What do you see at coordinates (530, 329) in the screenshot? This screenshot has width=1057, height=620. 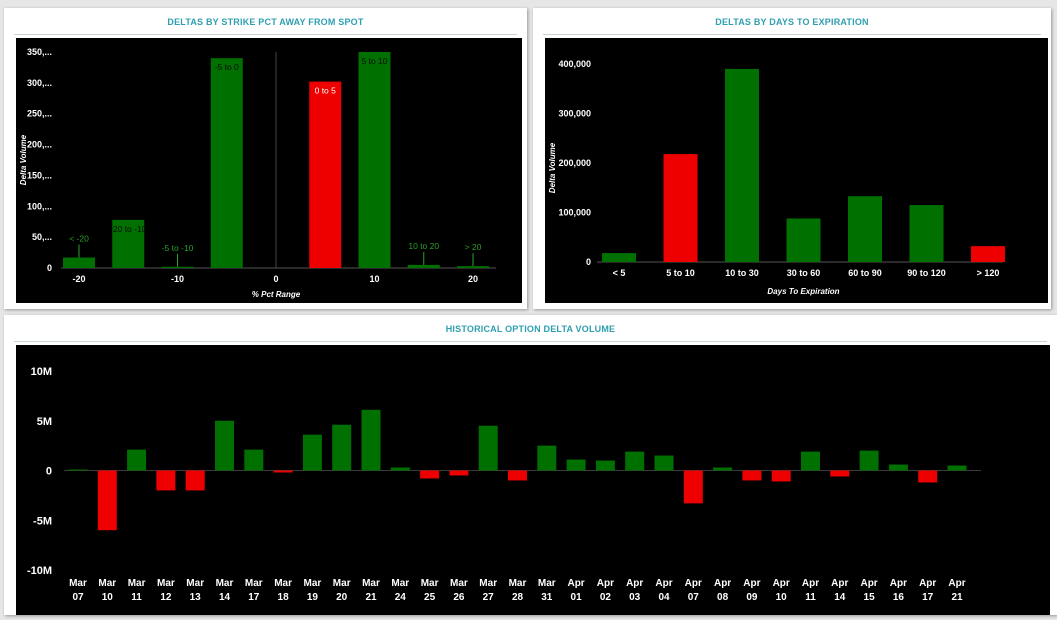 I see `history-panel-title: HISTORICAL OPTION DELTA VOLUME` at bounding box center [530, 329].